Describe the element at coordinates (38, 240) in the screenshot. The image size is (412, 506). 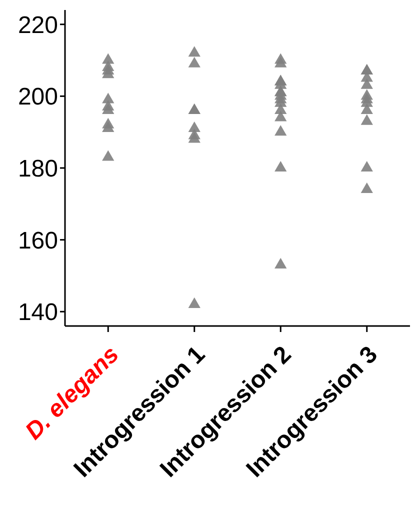
I see `y-tick-label: 160` at that location.